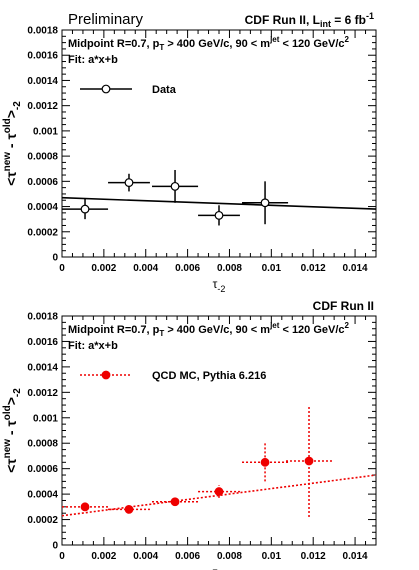 The width and height of the screenshot is (419, 570). I want to click on fit-line, so click(219, 495).